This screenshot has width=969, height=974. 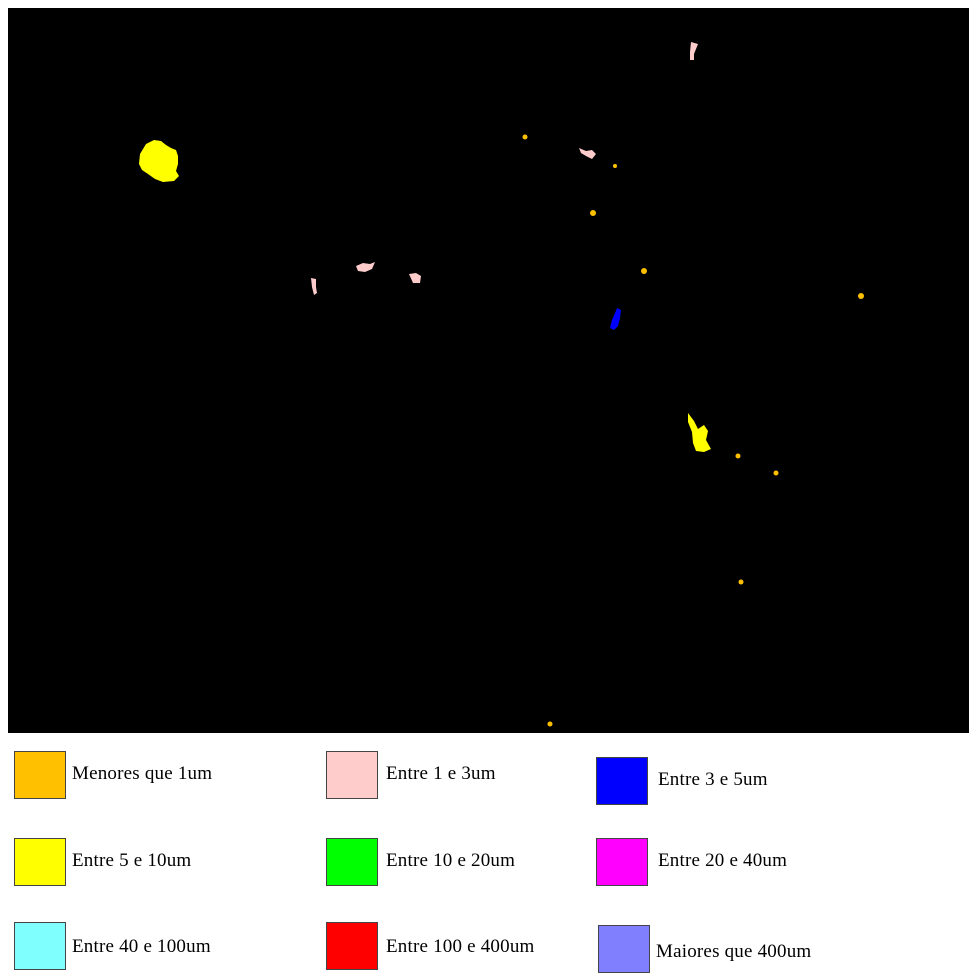 What do you see at coordinates (587, 153) in the screenshot?
I see `particle-1to3-b` at bounding box center [587, 153].